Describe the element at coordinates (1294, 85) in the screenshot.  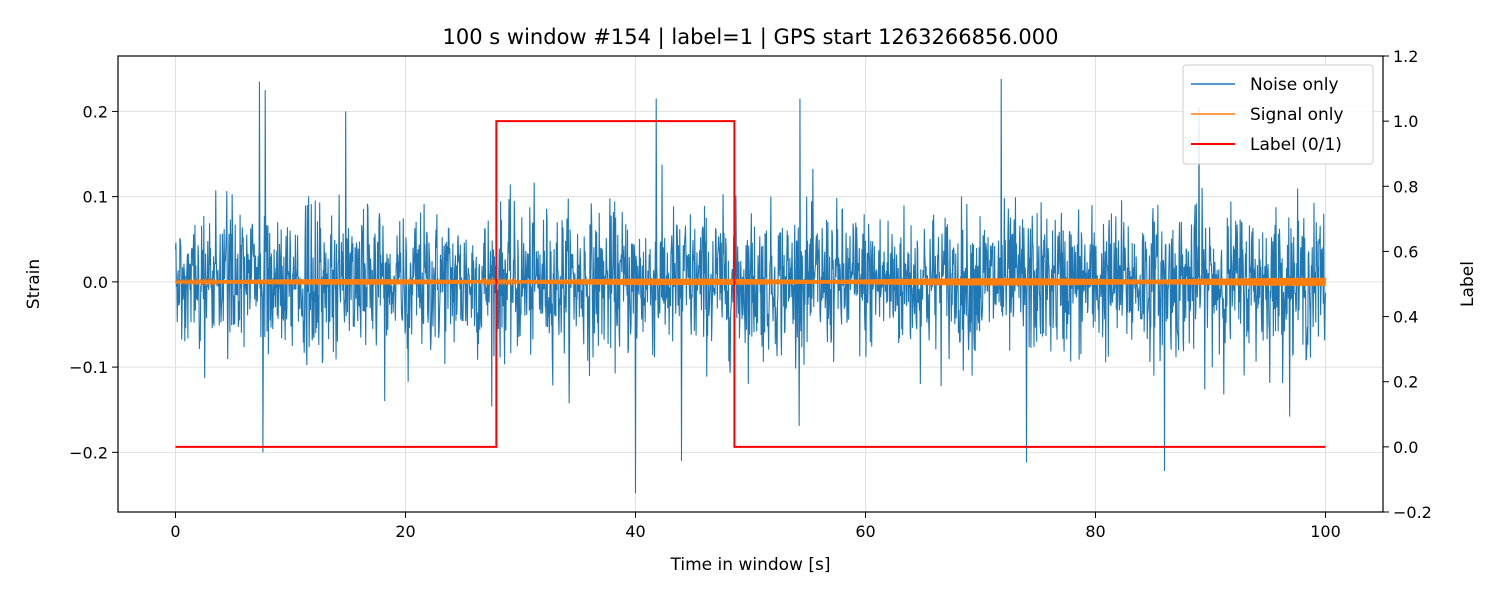
I see `legend-entry-noise: Noise only` at that location.